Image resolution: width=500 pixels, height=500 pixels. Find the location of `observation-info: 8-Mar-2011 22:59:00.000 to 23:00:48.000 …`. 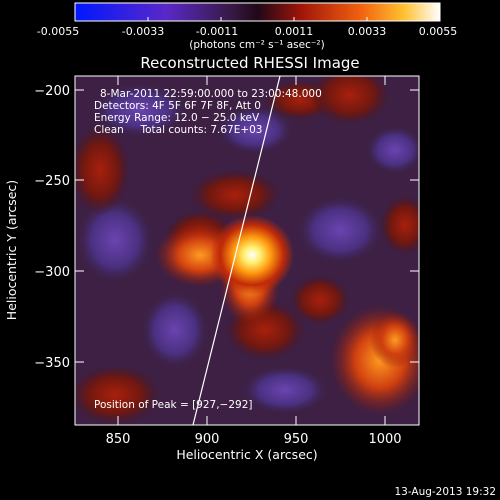

observation-info: 8-Mar-2011 22:59:00.000 to 23:00:48.000 … is located at coordinates (208, 112).